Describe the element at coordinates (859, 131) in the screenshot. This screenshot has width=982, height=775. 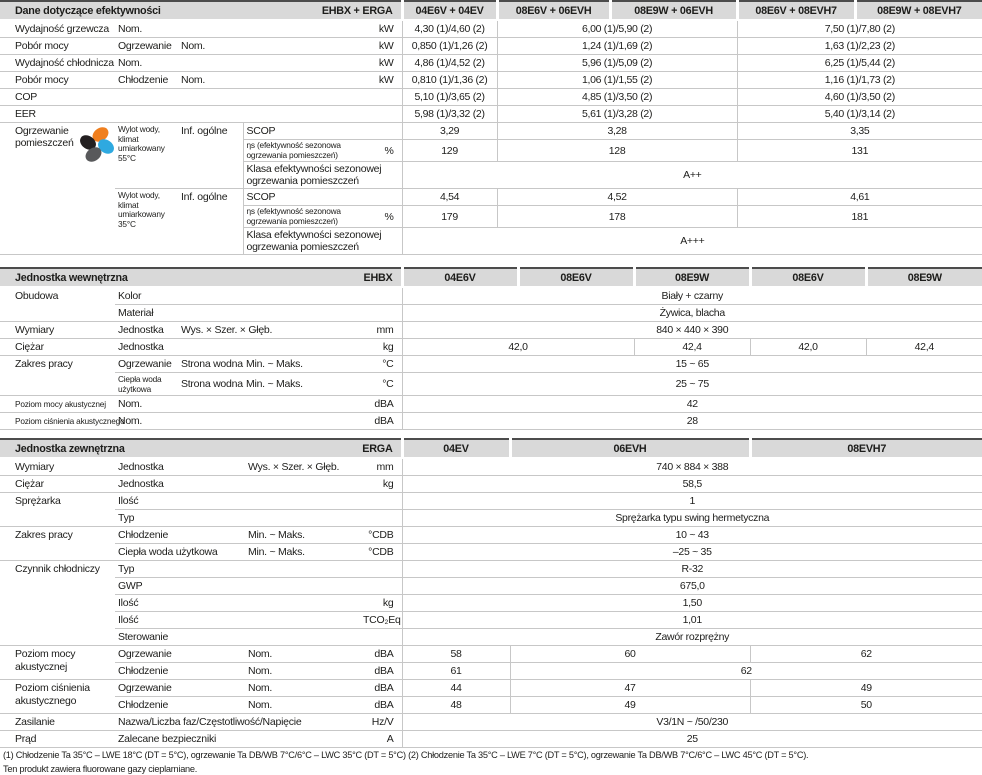
I see `value-cell: 3,35` at that location.